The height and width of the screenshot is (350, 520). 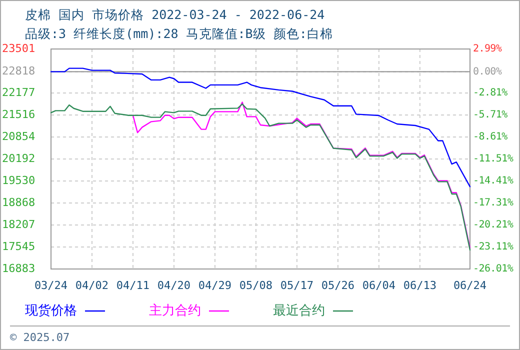 I want to click on x-tick-label: 04/29, so click(x=215, y=285).